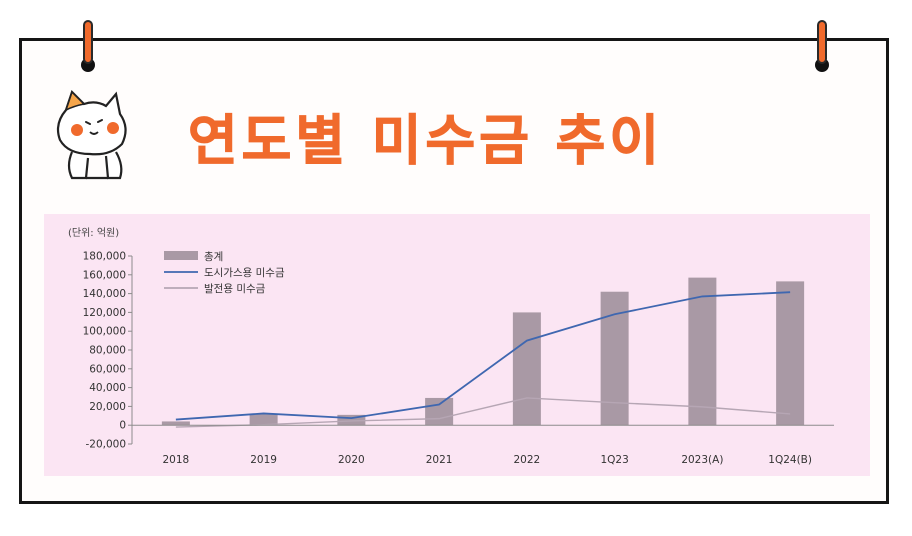 This screenshot has width=912, height=536. Describe the element at coordinates (235, 289) in the screenshot. I see `legend-label: 발전용 미수금` at that location.